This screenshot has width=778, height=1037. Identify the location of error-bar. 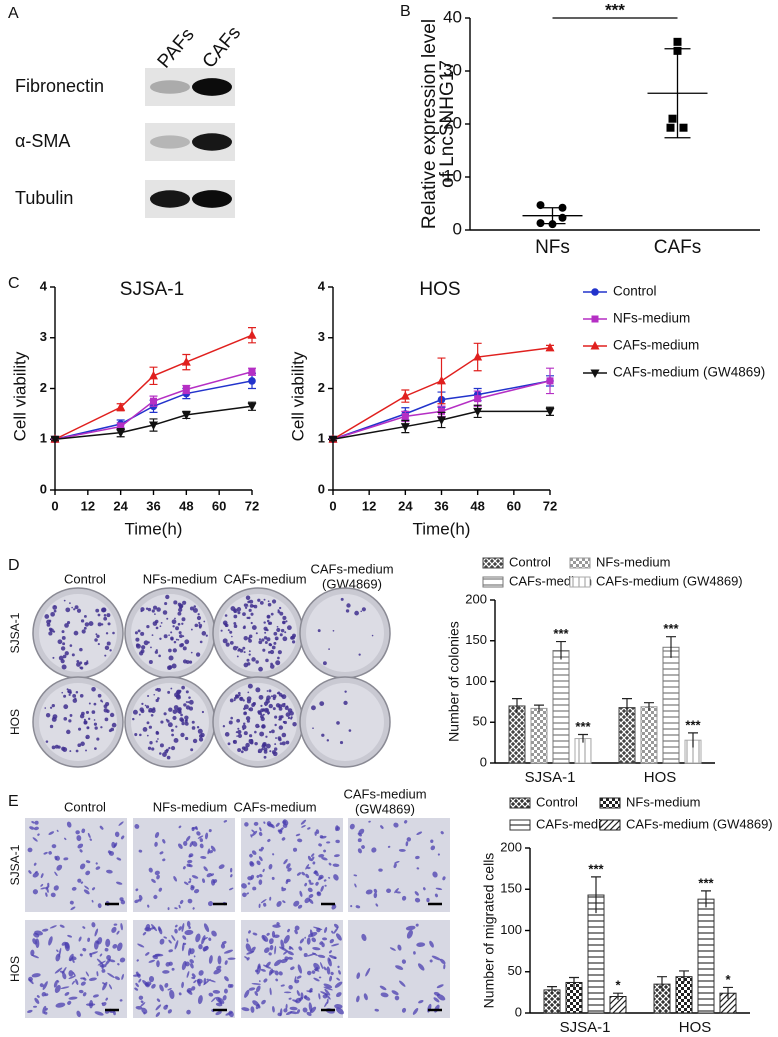
(517, 706).